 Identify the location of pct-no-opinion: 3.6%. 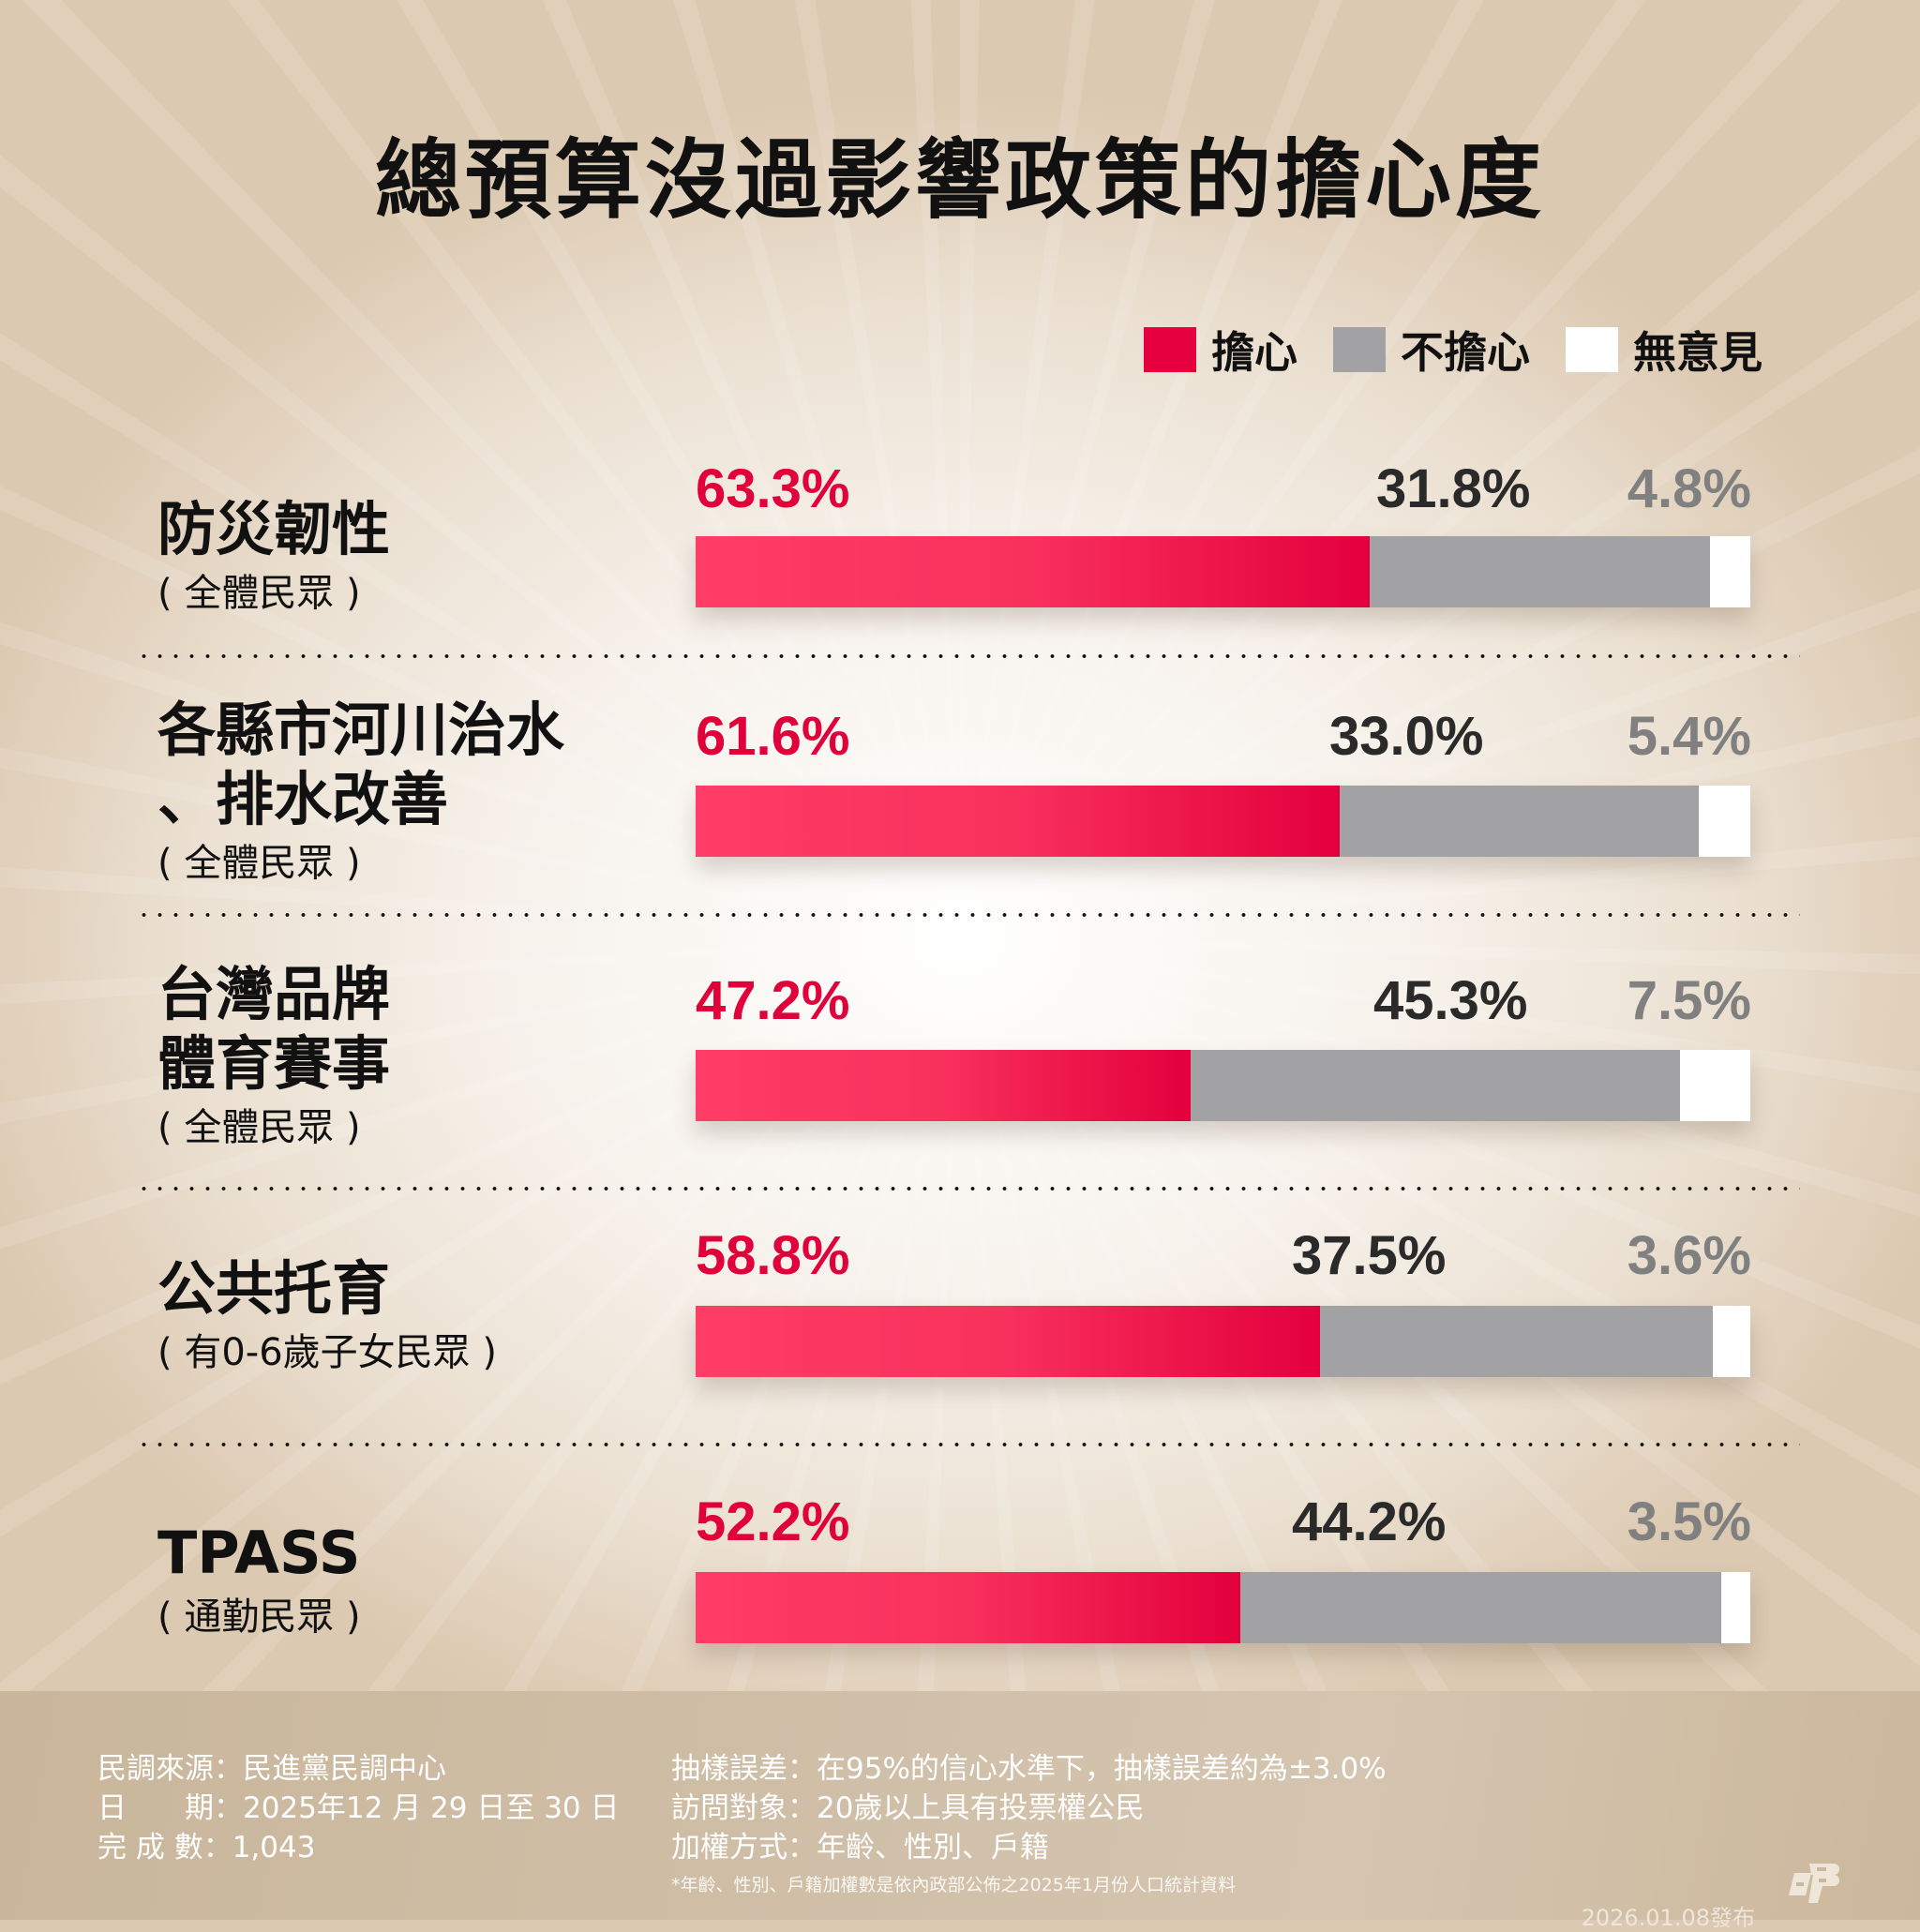
(1689, 1255).